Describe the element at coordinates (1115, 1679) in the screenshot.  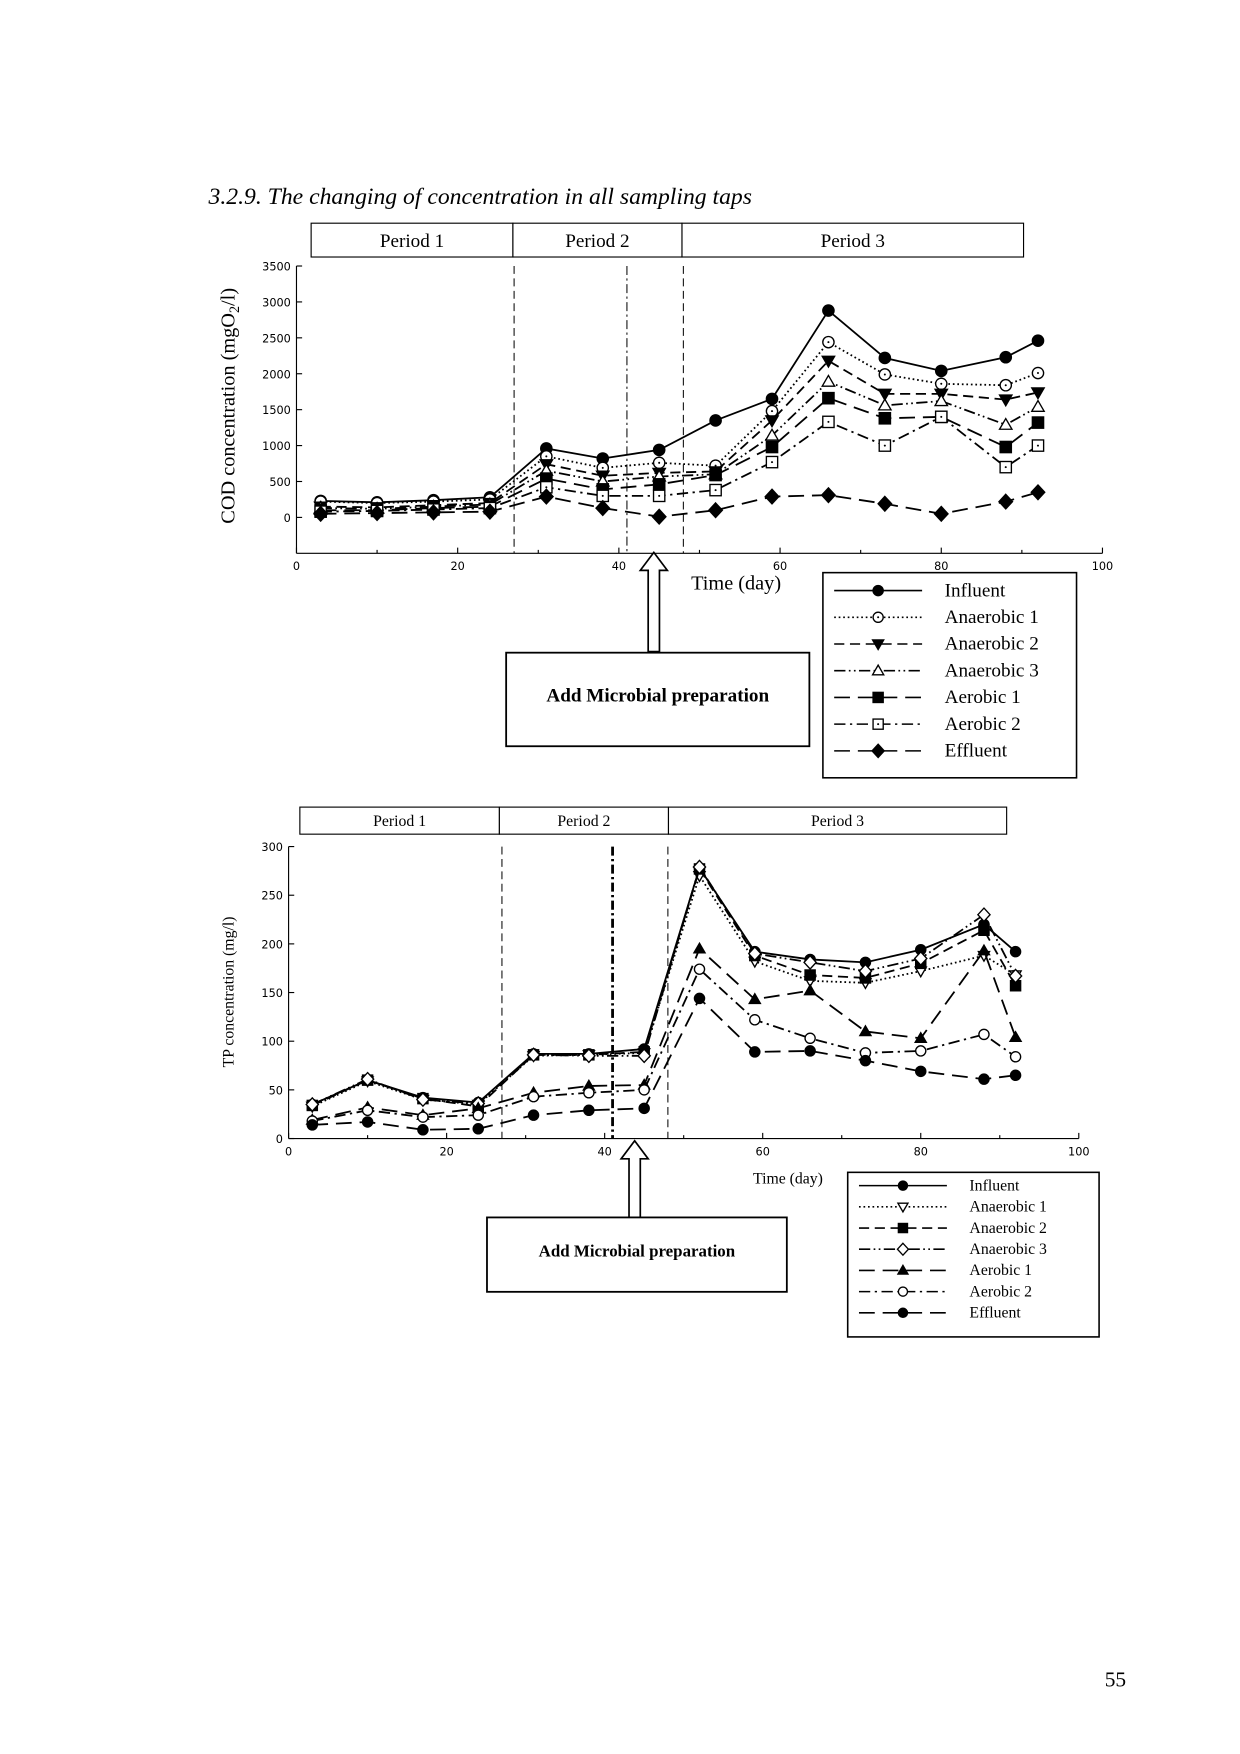
I see `page-number: 55` at that location.